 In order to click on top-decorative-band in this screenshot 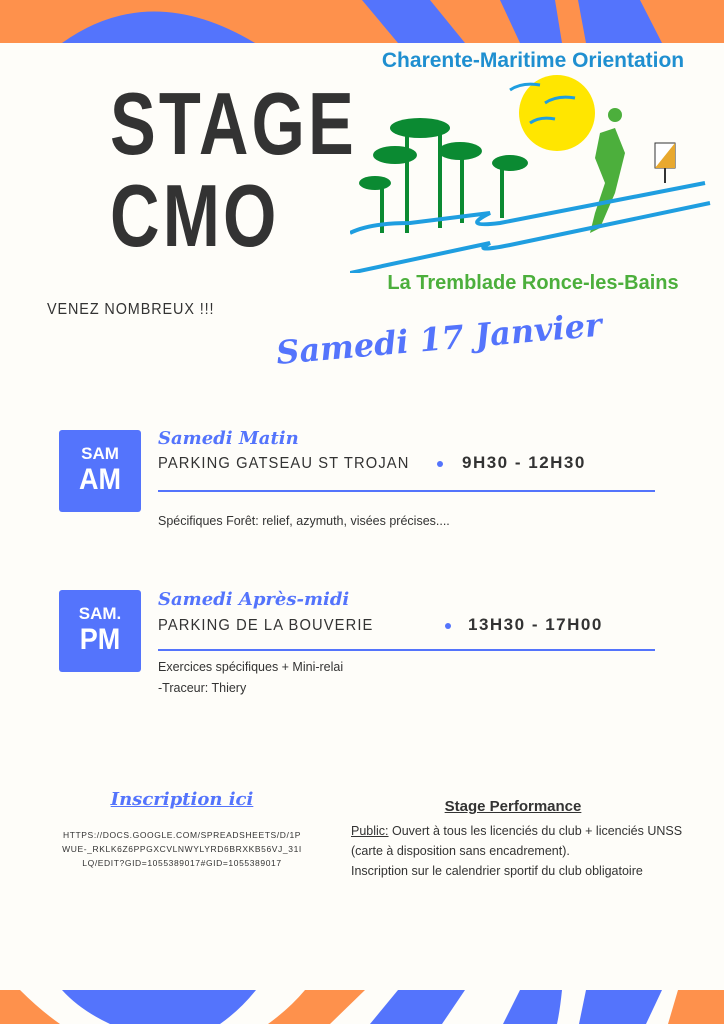, I will do `click(362, 21)`.